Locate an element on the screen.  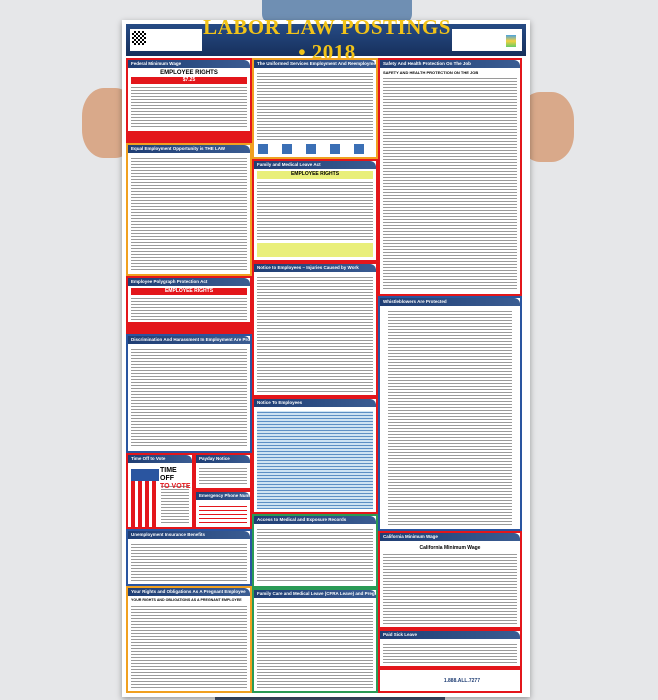
footer-phone: 1.888.ALL.7277 is located at coordinates (461, 680).